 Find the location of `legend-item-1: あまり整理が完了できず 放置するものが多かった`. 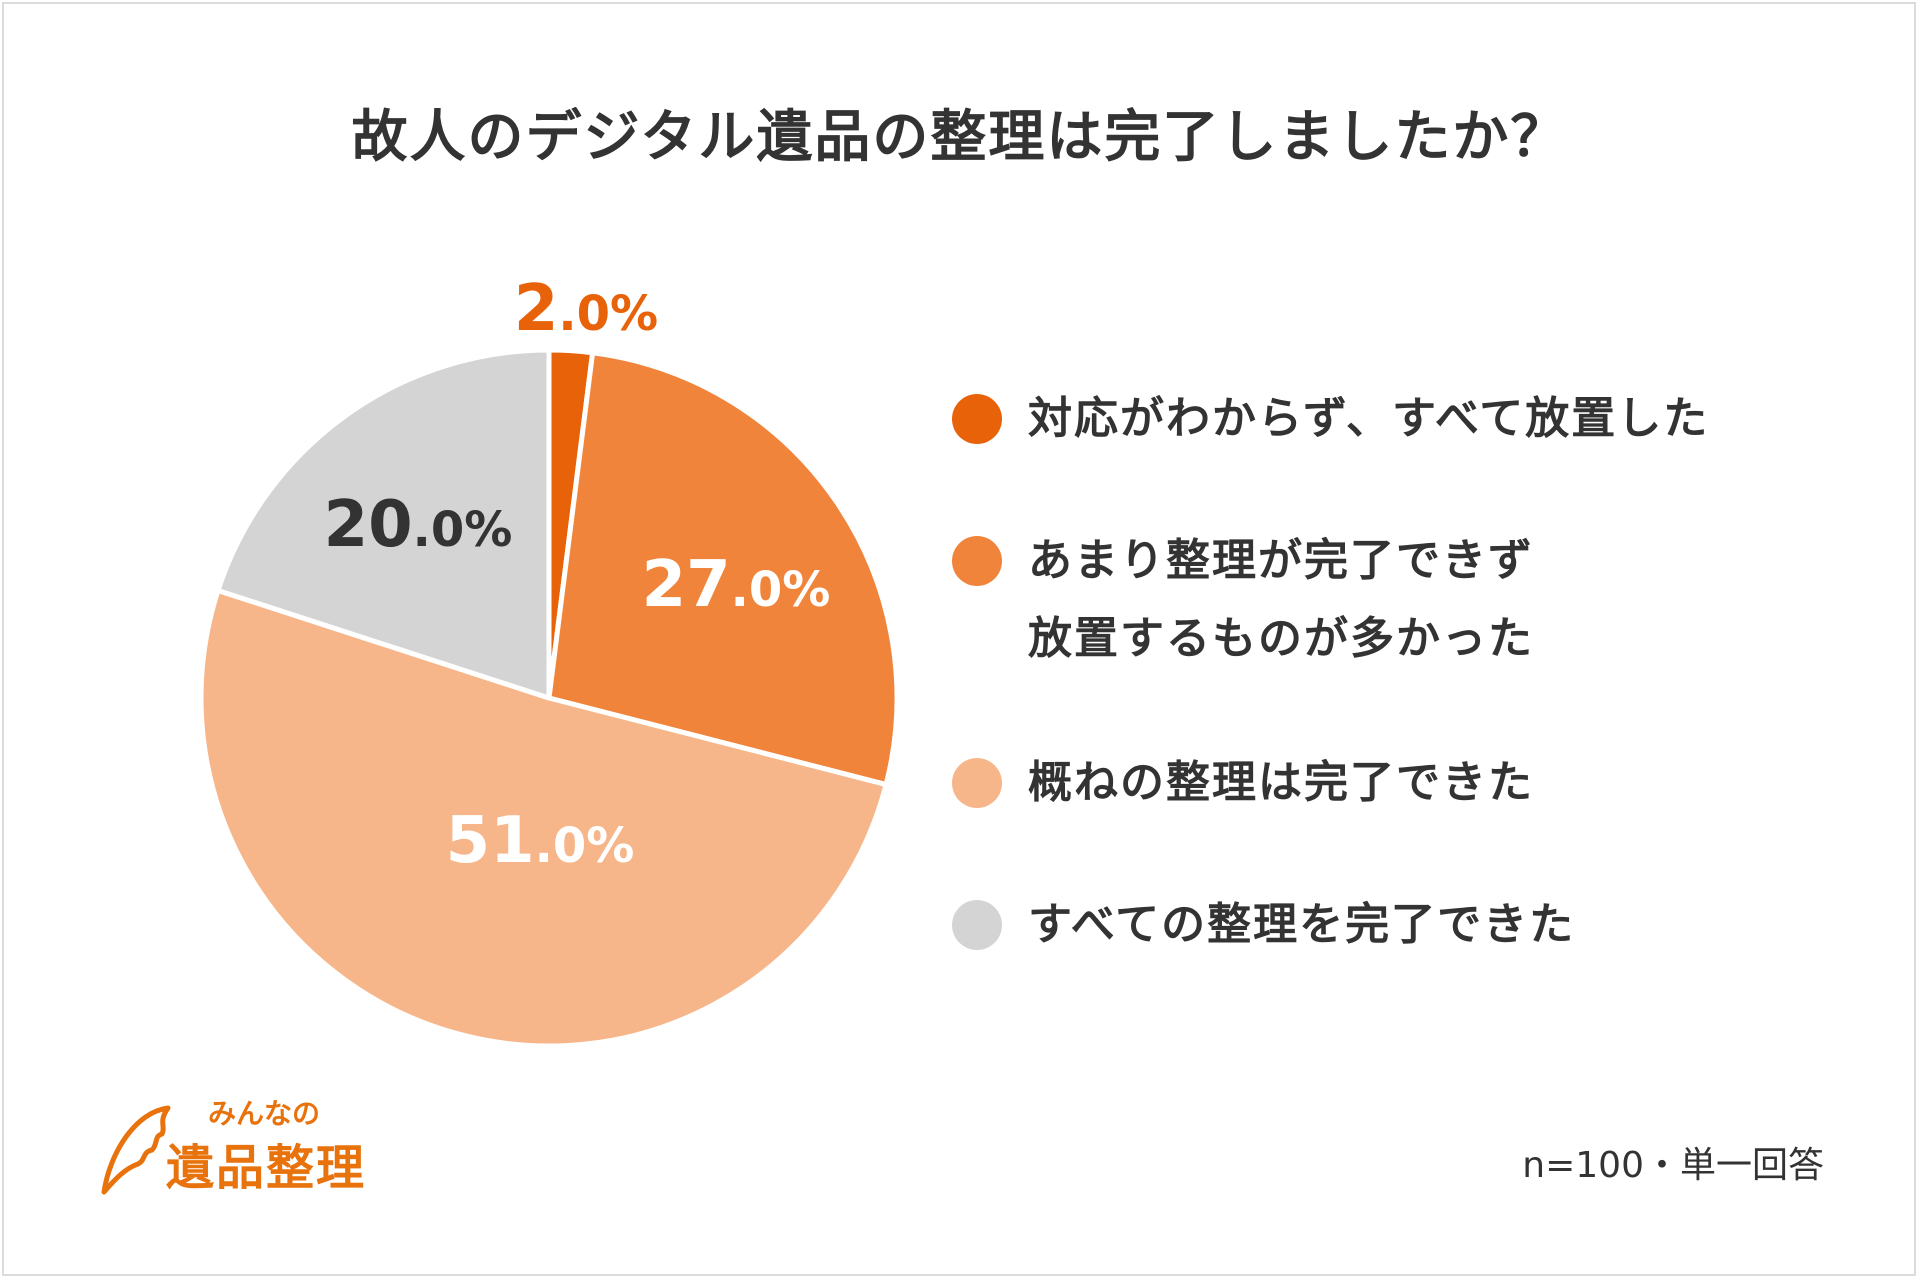

legend-item-1: あまり整理が完了できず 放置するものが多かった is located at coordinates (1243, 600).